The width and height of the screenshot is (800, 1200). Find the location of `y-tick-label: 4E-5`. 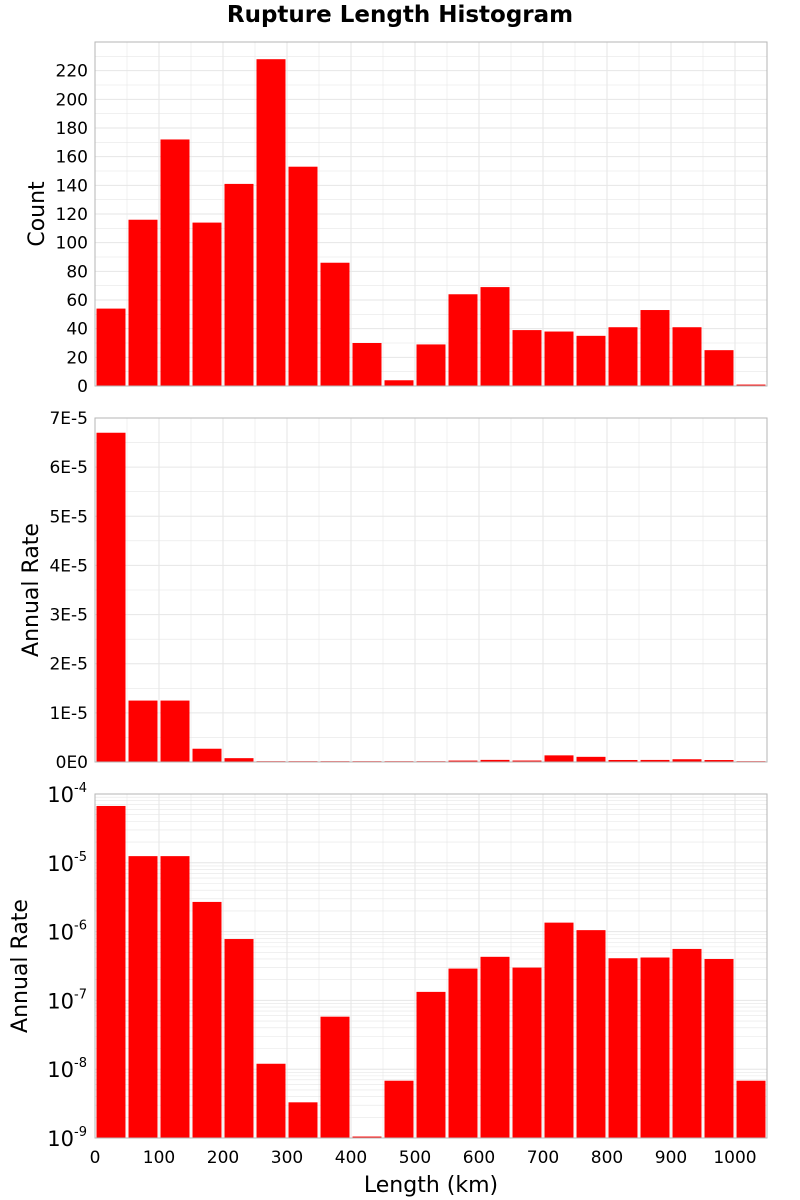

y-tick-label: 4E-5 is located at coordinates (68, 566).